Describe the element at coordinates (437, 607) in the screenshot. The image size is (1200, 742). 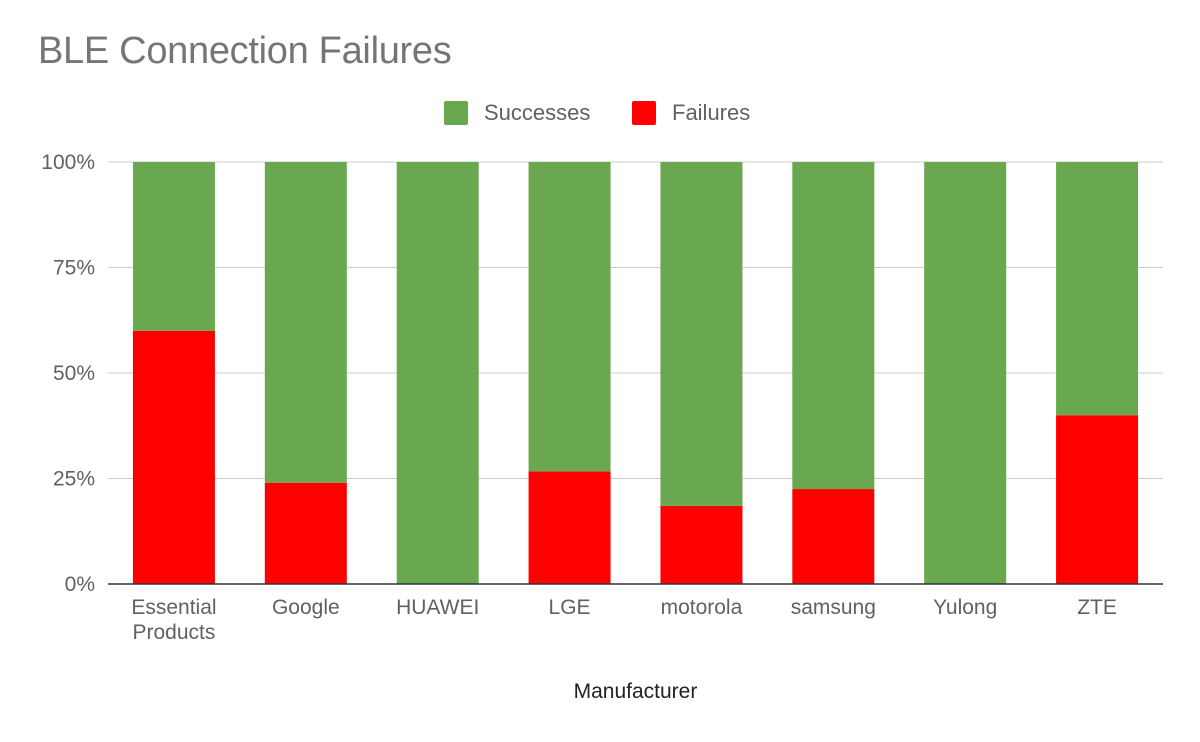
I see `x-tick-label: HUAWEI` at that location.